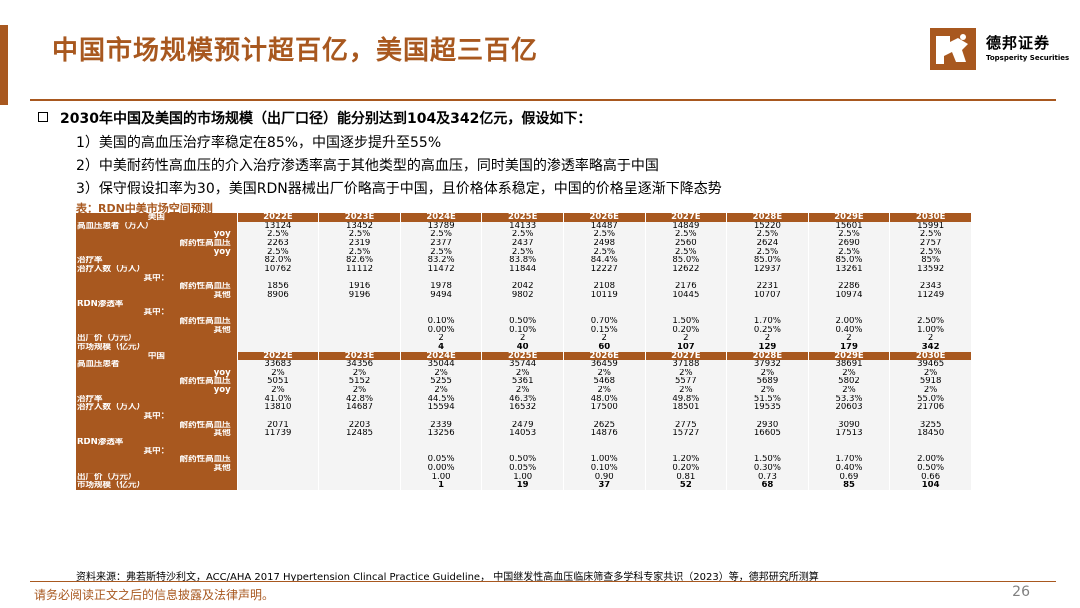 The width and height of the screenshot is (1080, 608). I want to click on table-cell: 60, so click(604, 347).